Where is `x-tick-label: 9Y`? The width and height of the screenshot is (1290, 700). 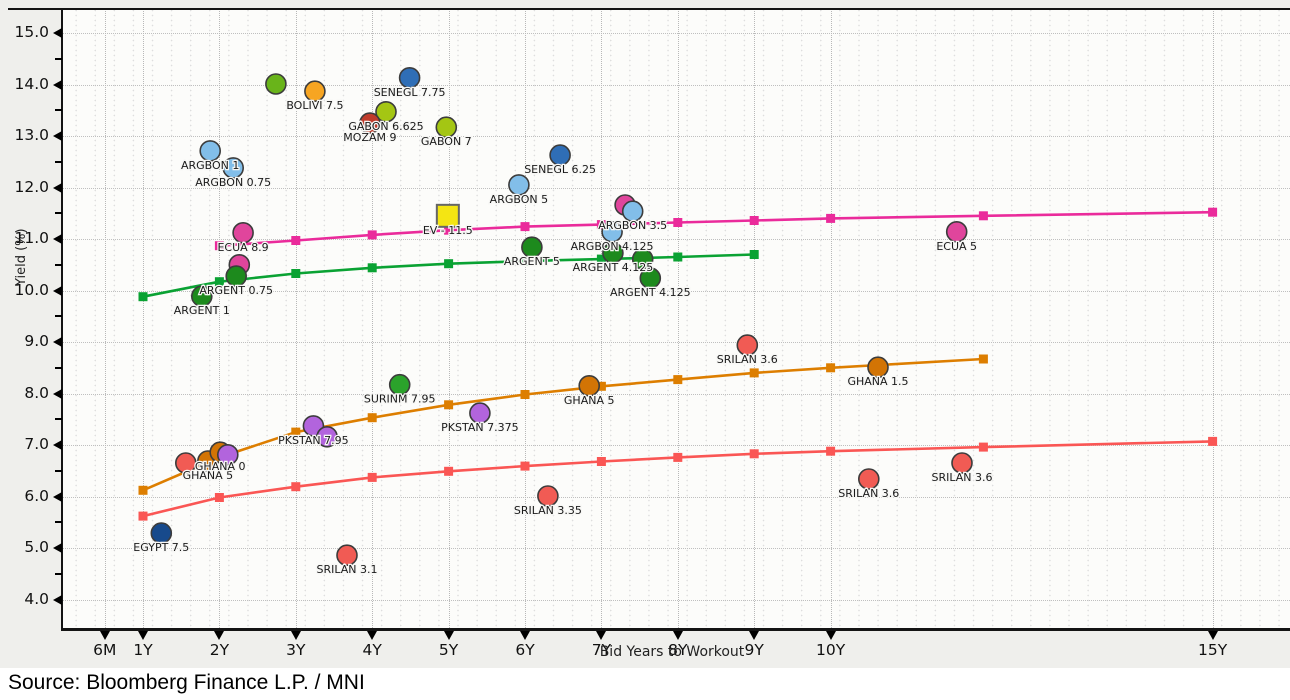
x-tick-label: 9Y is located at coordinates (754, 650).